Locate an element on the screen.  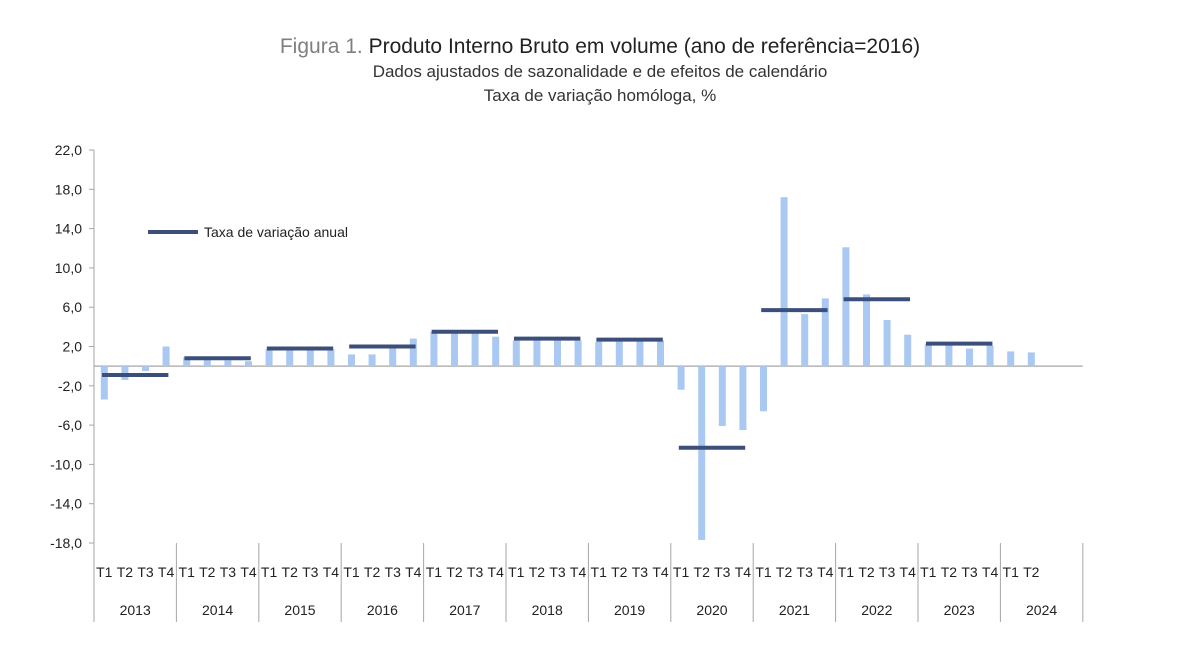
year-label: 2022 is located at coordinates (876, 610).